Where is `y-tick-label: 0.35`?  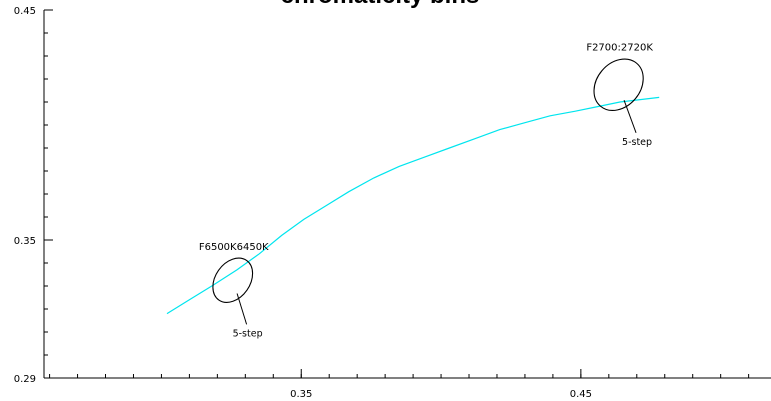 y-tick-label: 0.35 is located at coordinates (25, 241).